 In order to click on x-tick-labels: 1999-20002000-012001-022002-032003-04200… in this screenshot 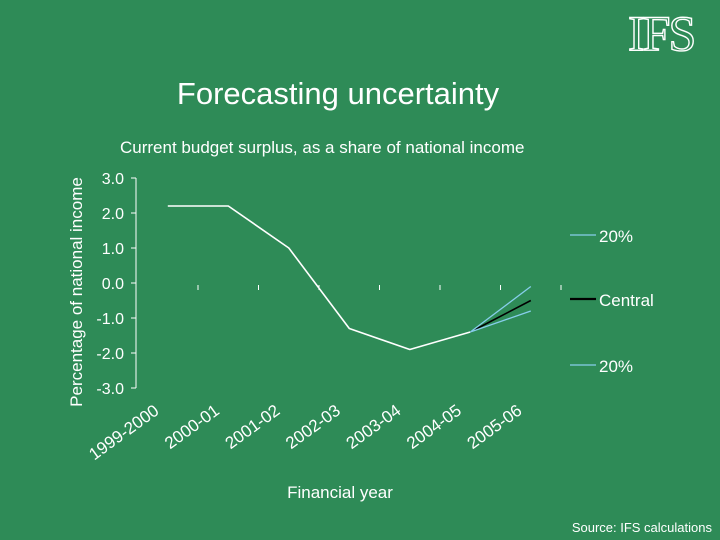, I will do `click(305, 432)`.